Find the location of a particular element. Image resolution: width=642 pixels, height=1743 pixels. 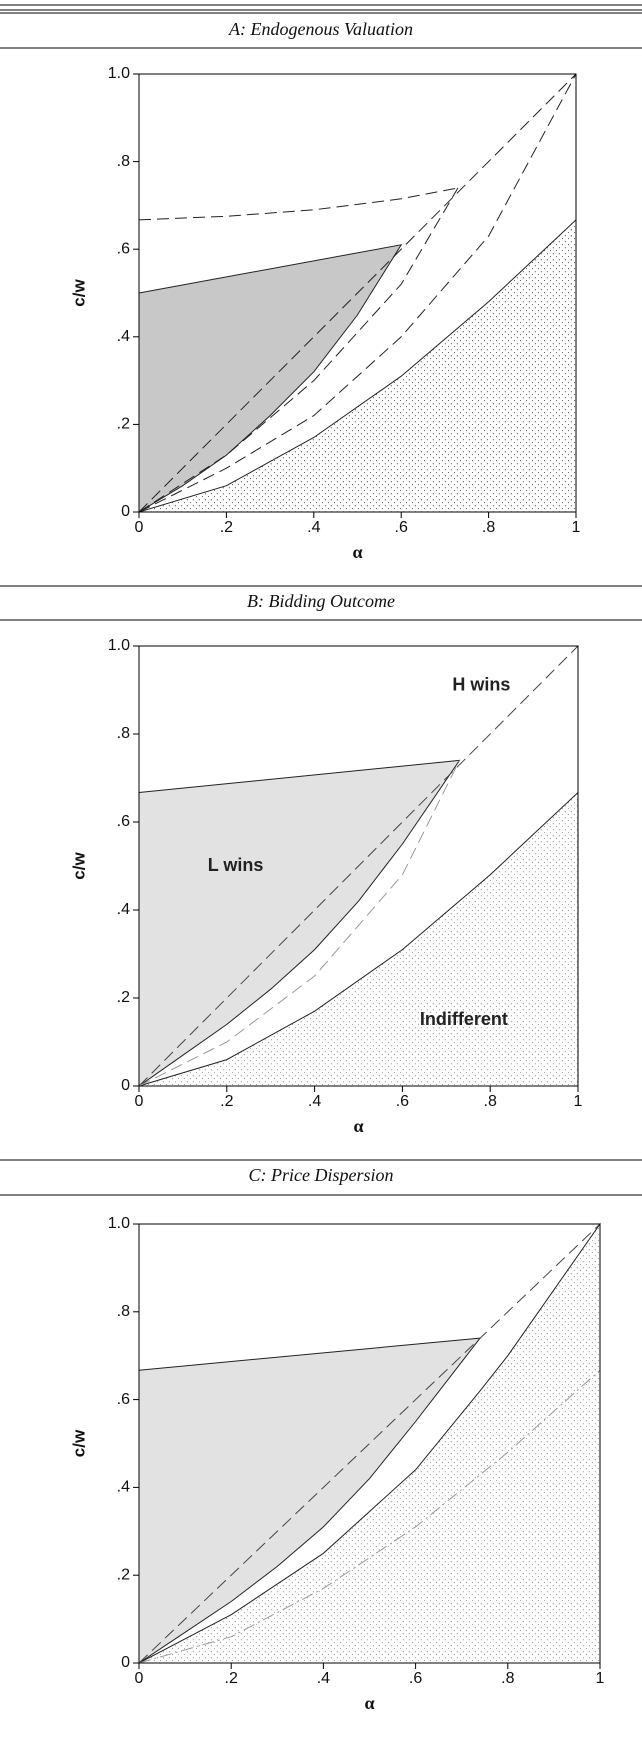

annotation: Indifferent is located at coordinates (464, 1019).